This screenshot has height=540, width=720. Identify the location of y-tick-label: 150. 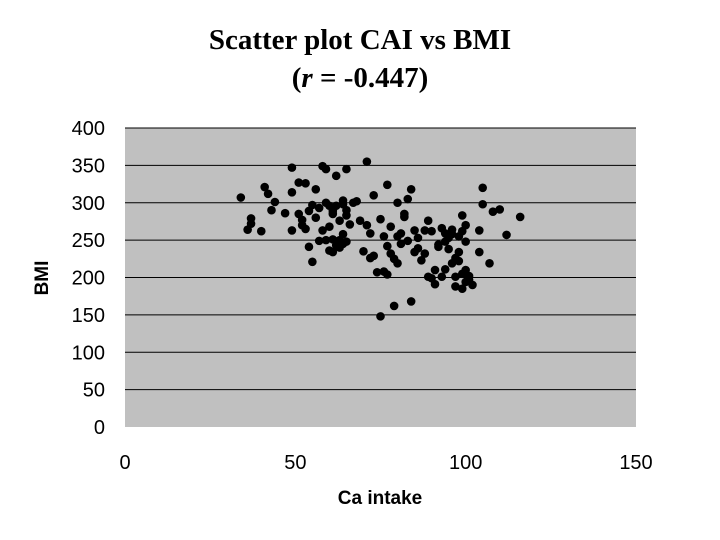
(88, 316).